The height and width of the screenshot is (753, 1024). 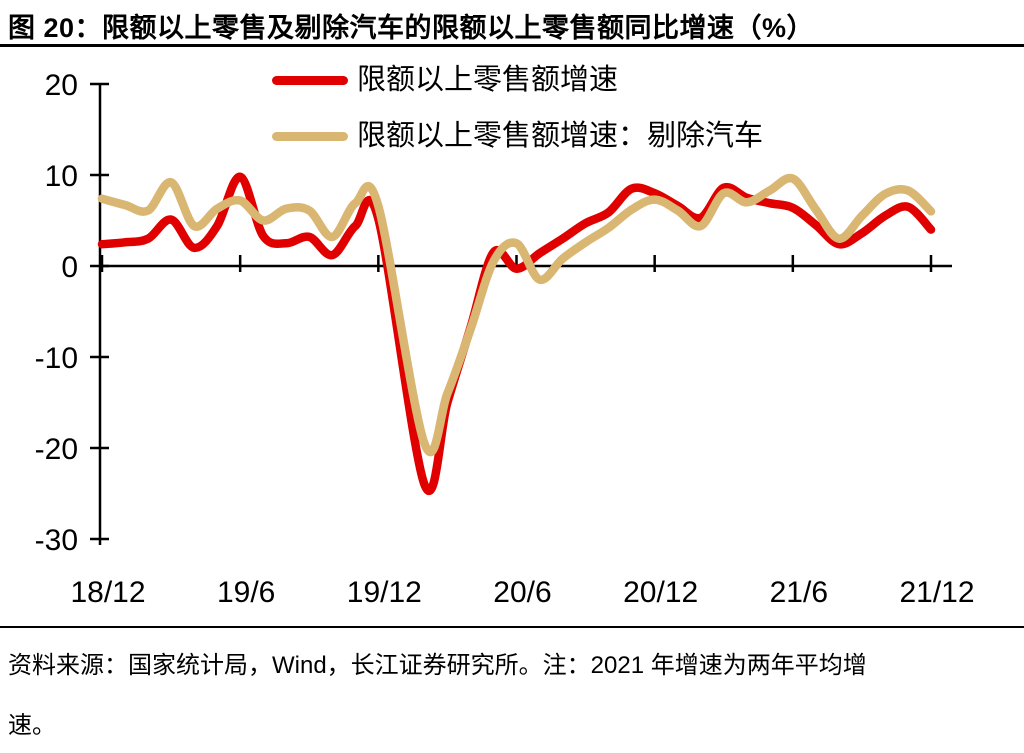 What do you see at coordinates (56, 449) in the screenshot?
I see `y-axis-tick-label: -20` at bounding box center [56, 449].